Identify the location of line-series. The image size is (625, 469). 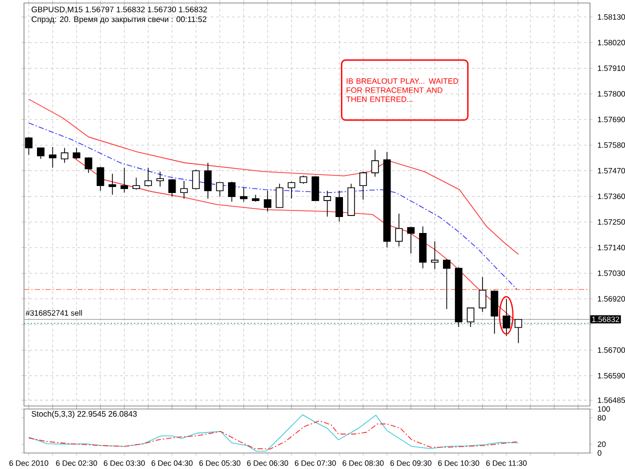
(273, 435).